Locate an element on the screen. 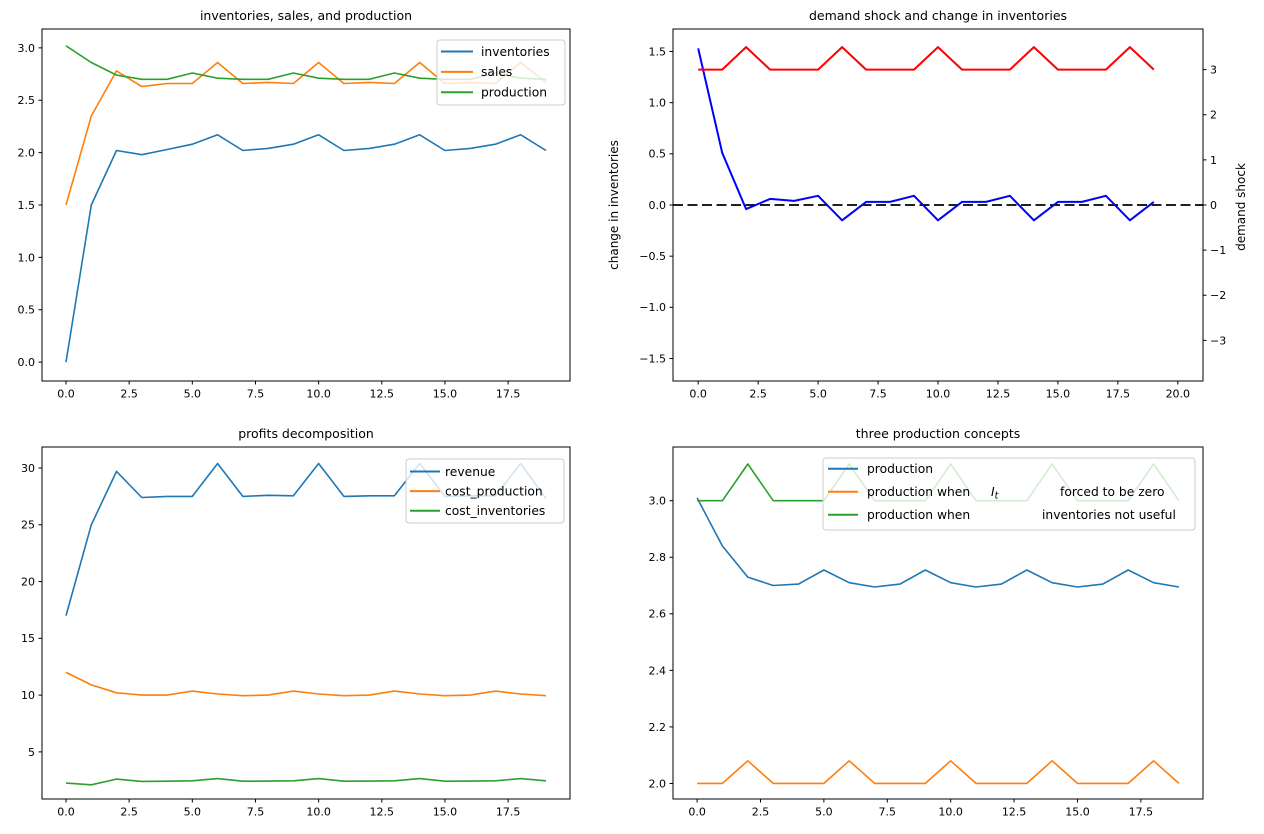 This screenshot has width=1264, height=834. series-line-demand-shock is located at coordinates (926, 58).